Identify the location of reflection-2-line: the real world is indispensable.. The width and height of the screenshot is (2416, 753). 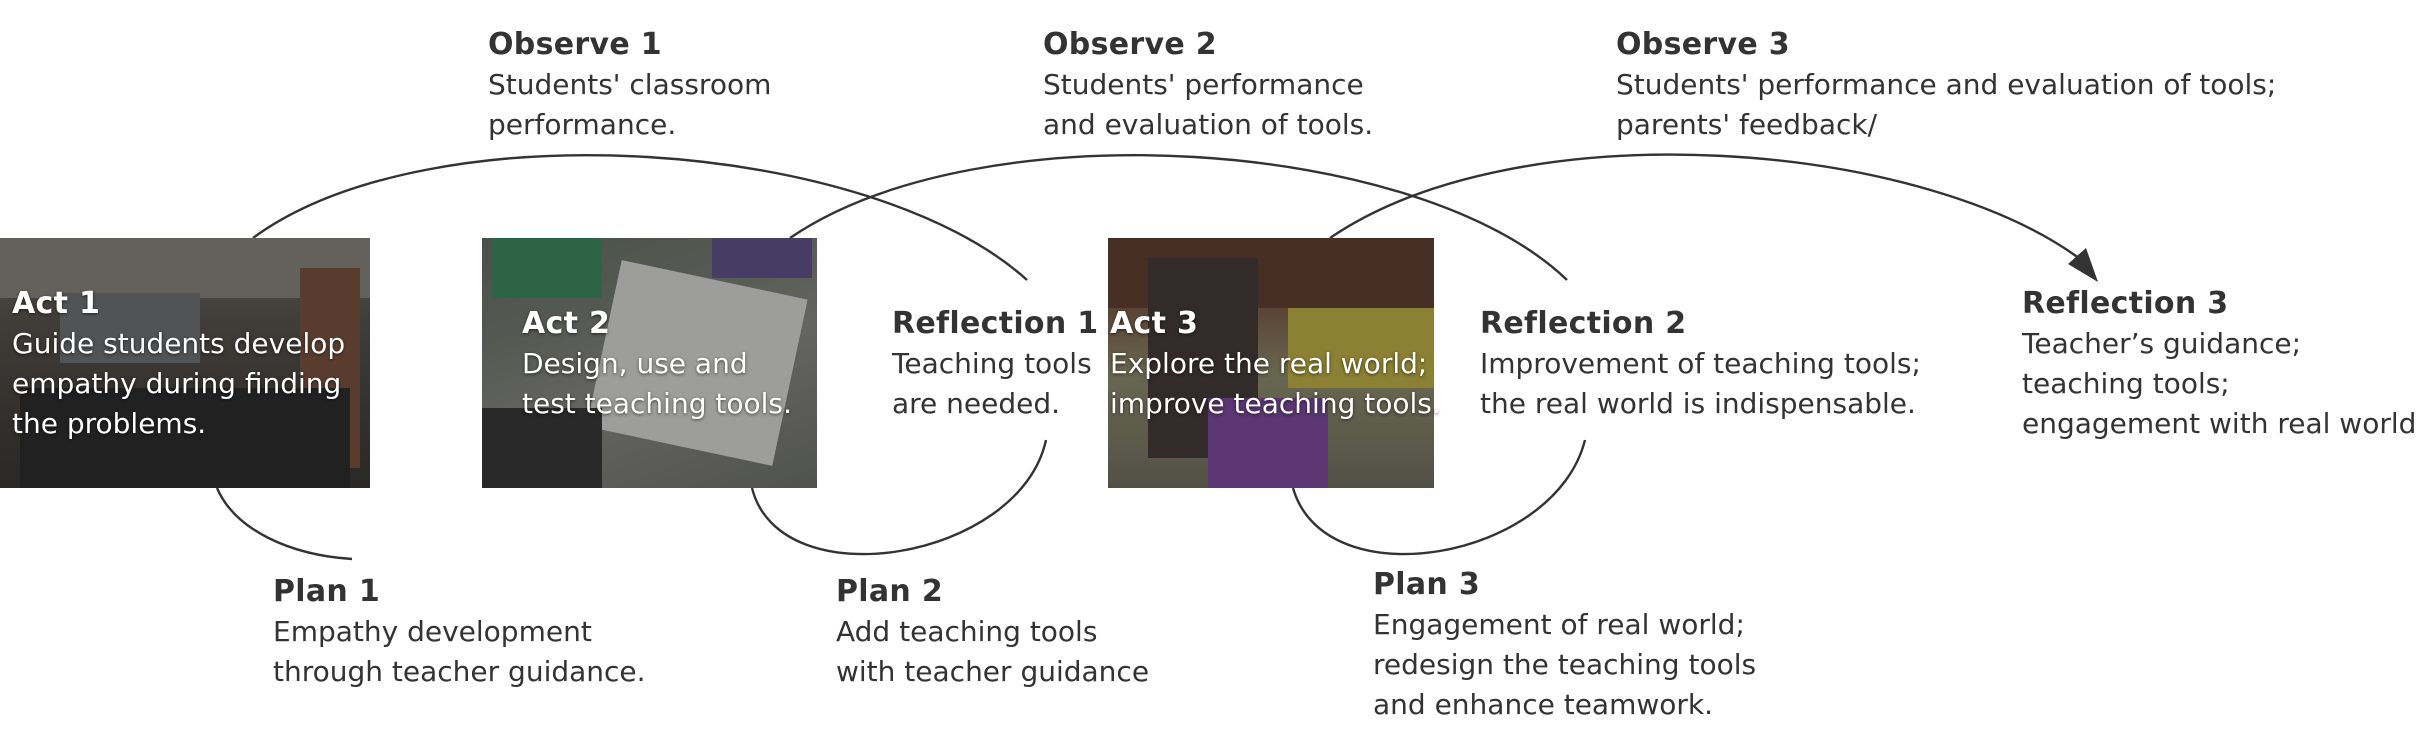
(1698, 403).